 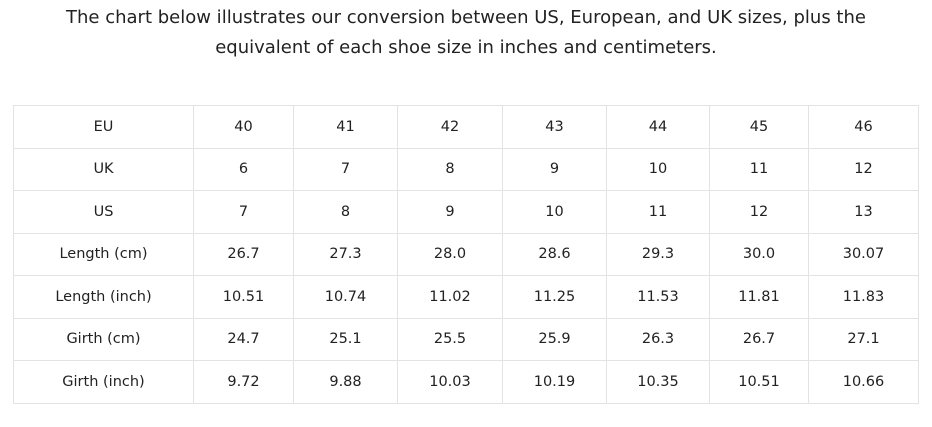 What do you see at coordinates (863, 297) in the screenshot?
I see `table-cell: 11.83` at bounding box center [863, 297].